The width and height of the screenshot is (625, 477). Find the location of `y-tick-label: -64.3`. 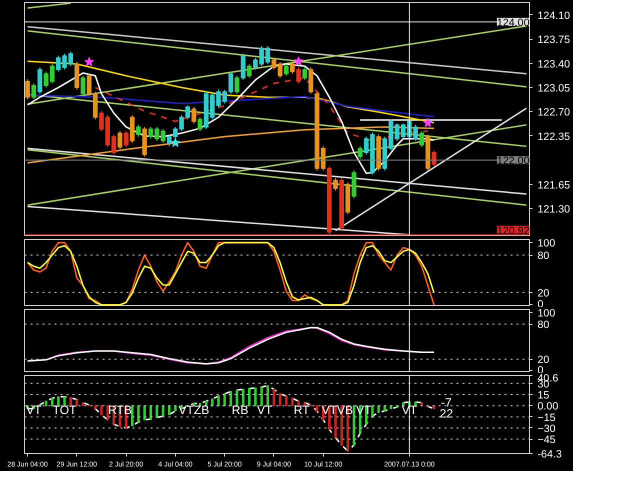

y-tick-label: -64.3 is located at coordinates (550, 454).